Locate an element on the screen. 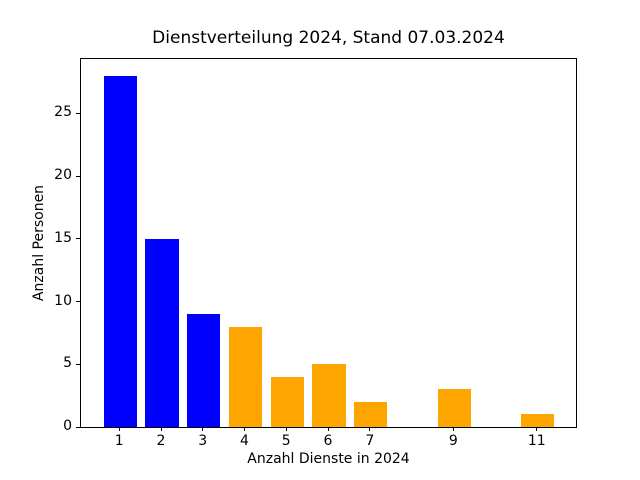 Image resolution: width=640 pixels, height=480 pixels. x-tick-label-2: 2 is located at coordinates (161, 441).